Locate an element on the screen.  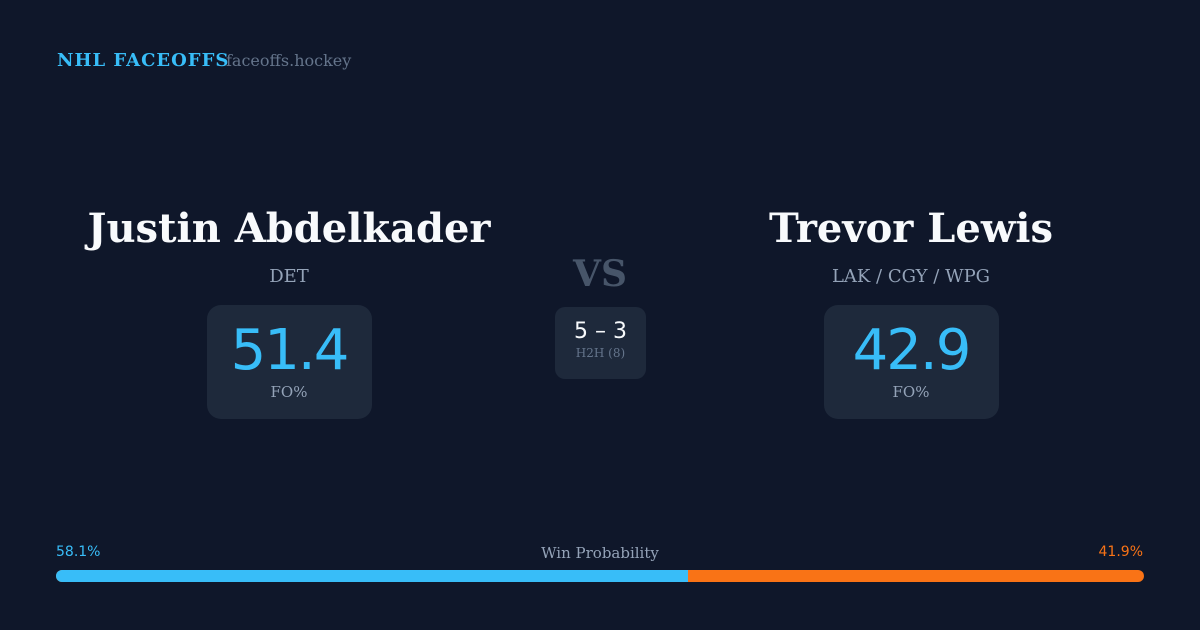
player-1-fo-card: 51.4 FO% is located at coordinates (289, 362).